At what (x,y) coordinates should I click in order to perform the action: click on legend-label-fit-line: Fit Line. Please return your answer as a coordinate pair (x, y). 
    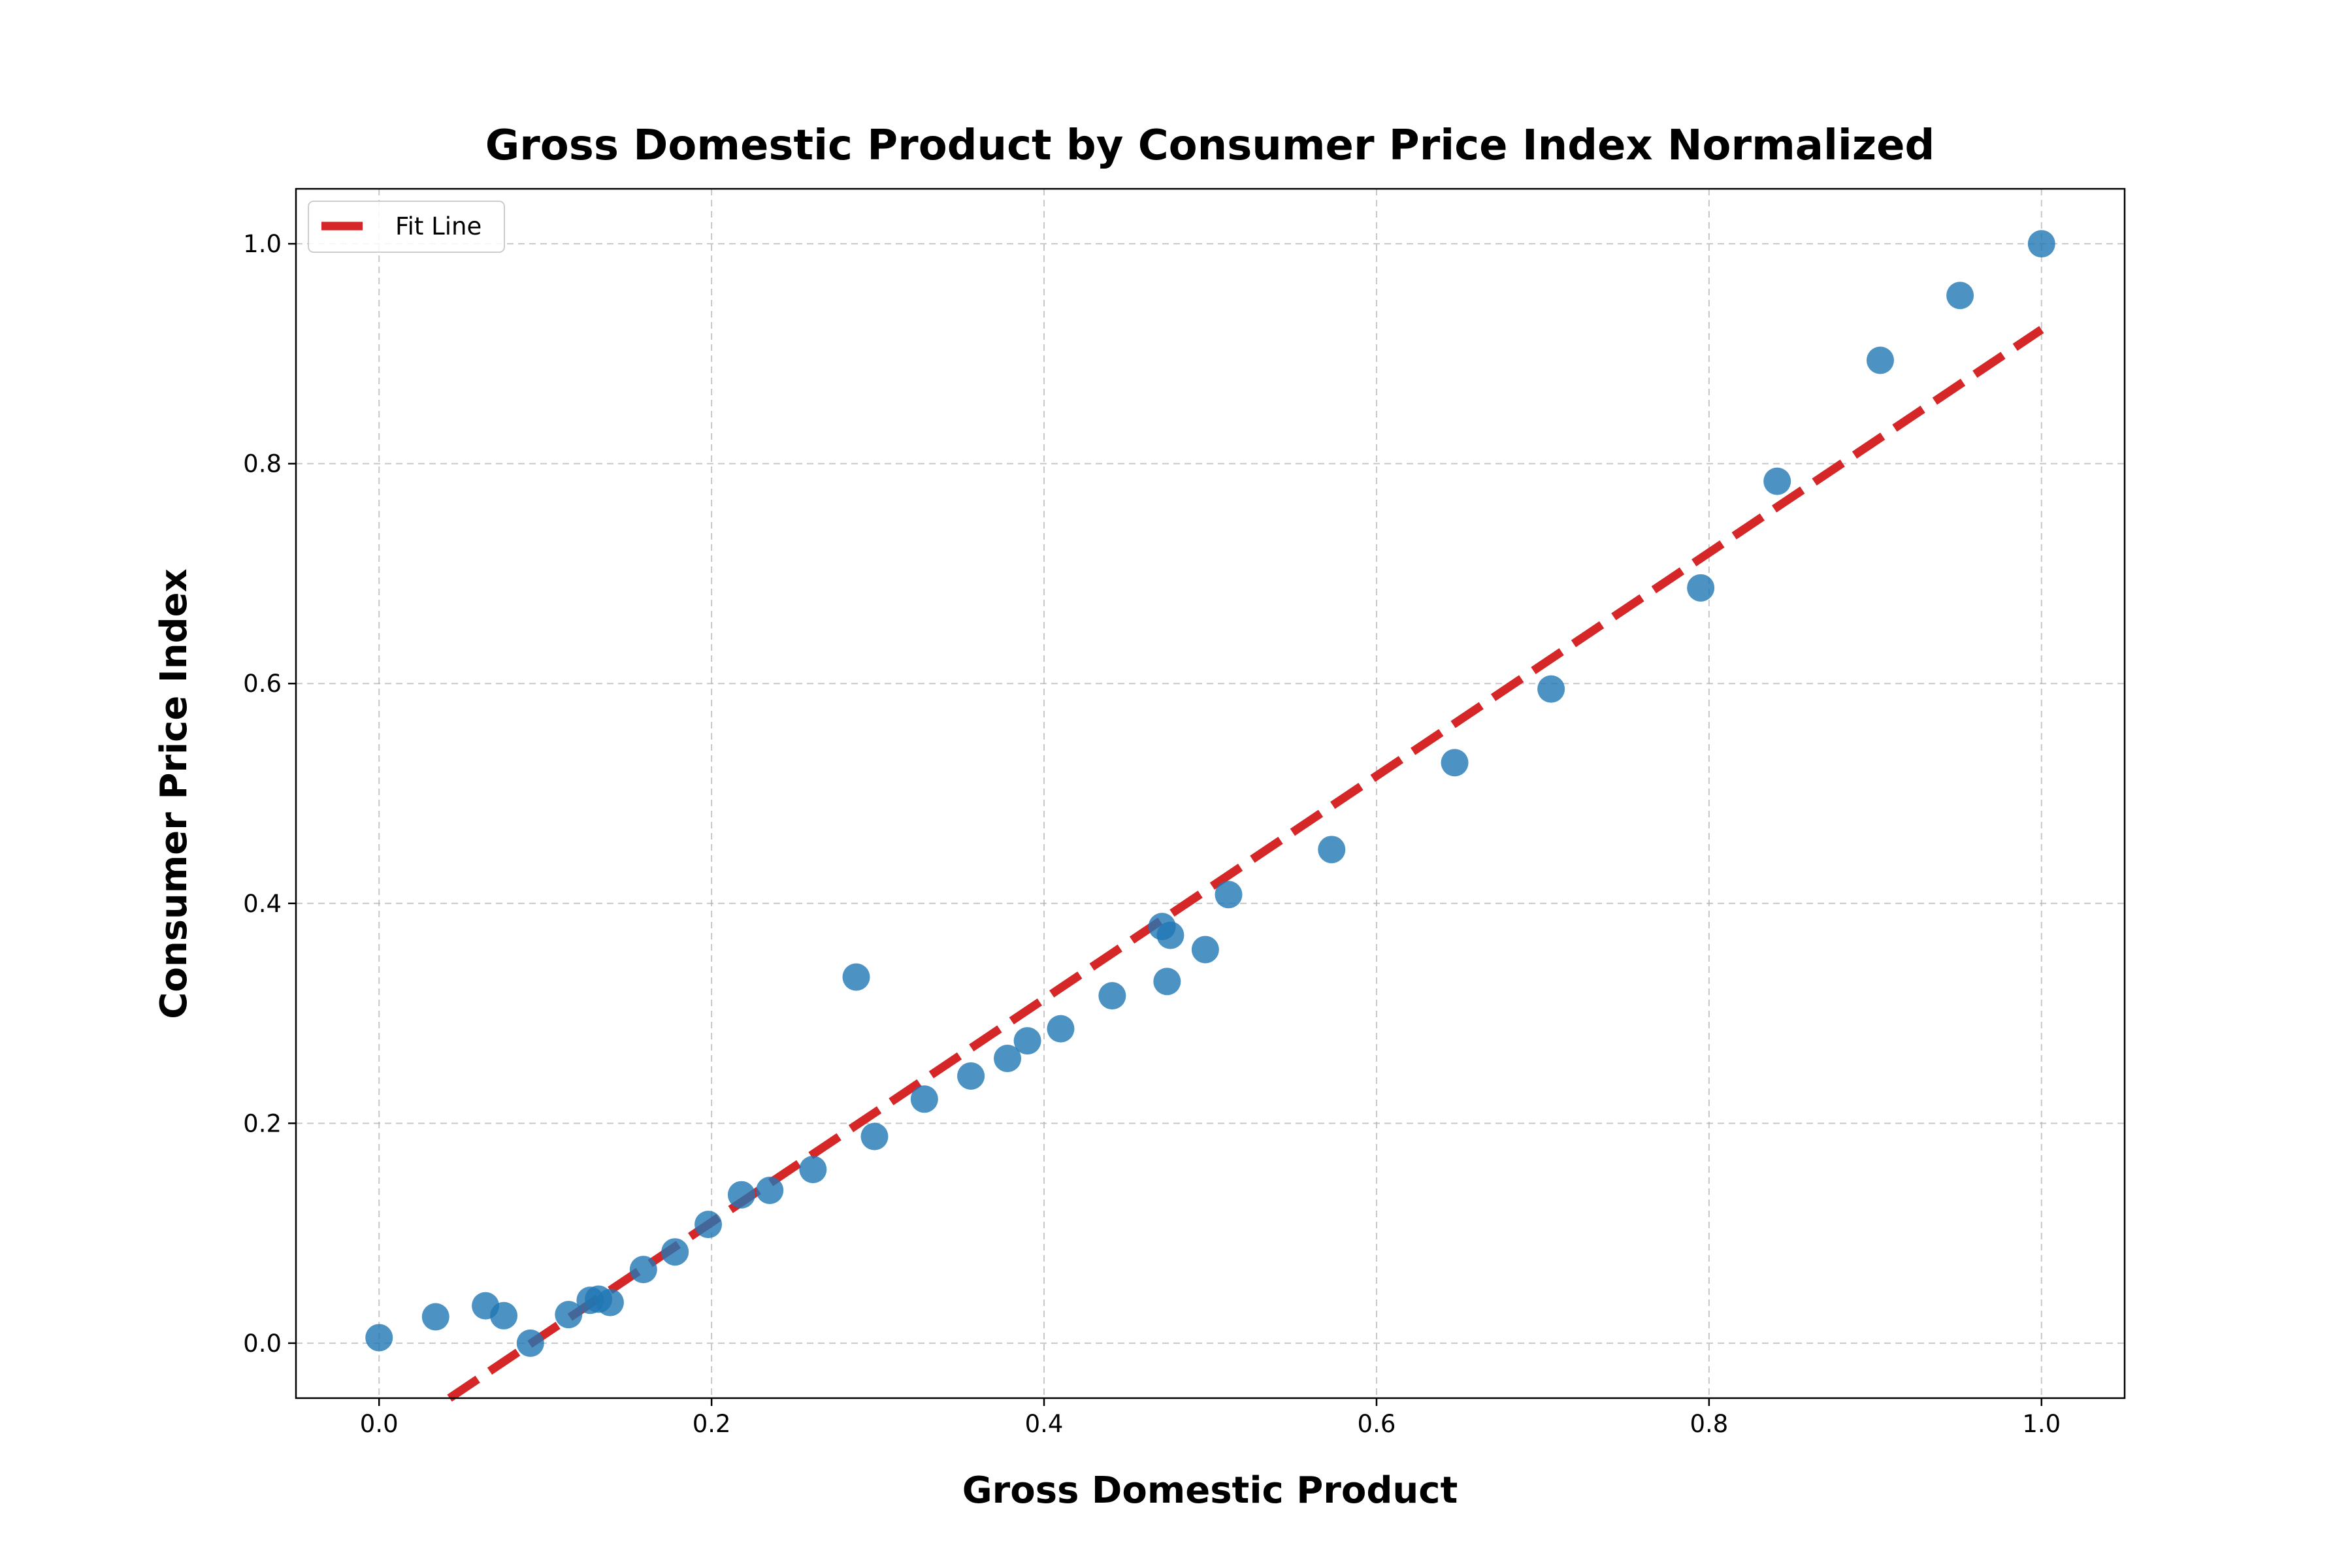
    Looking at the image, I should click on (438, 226).